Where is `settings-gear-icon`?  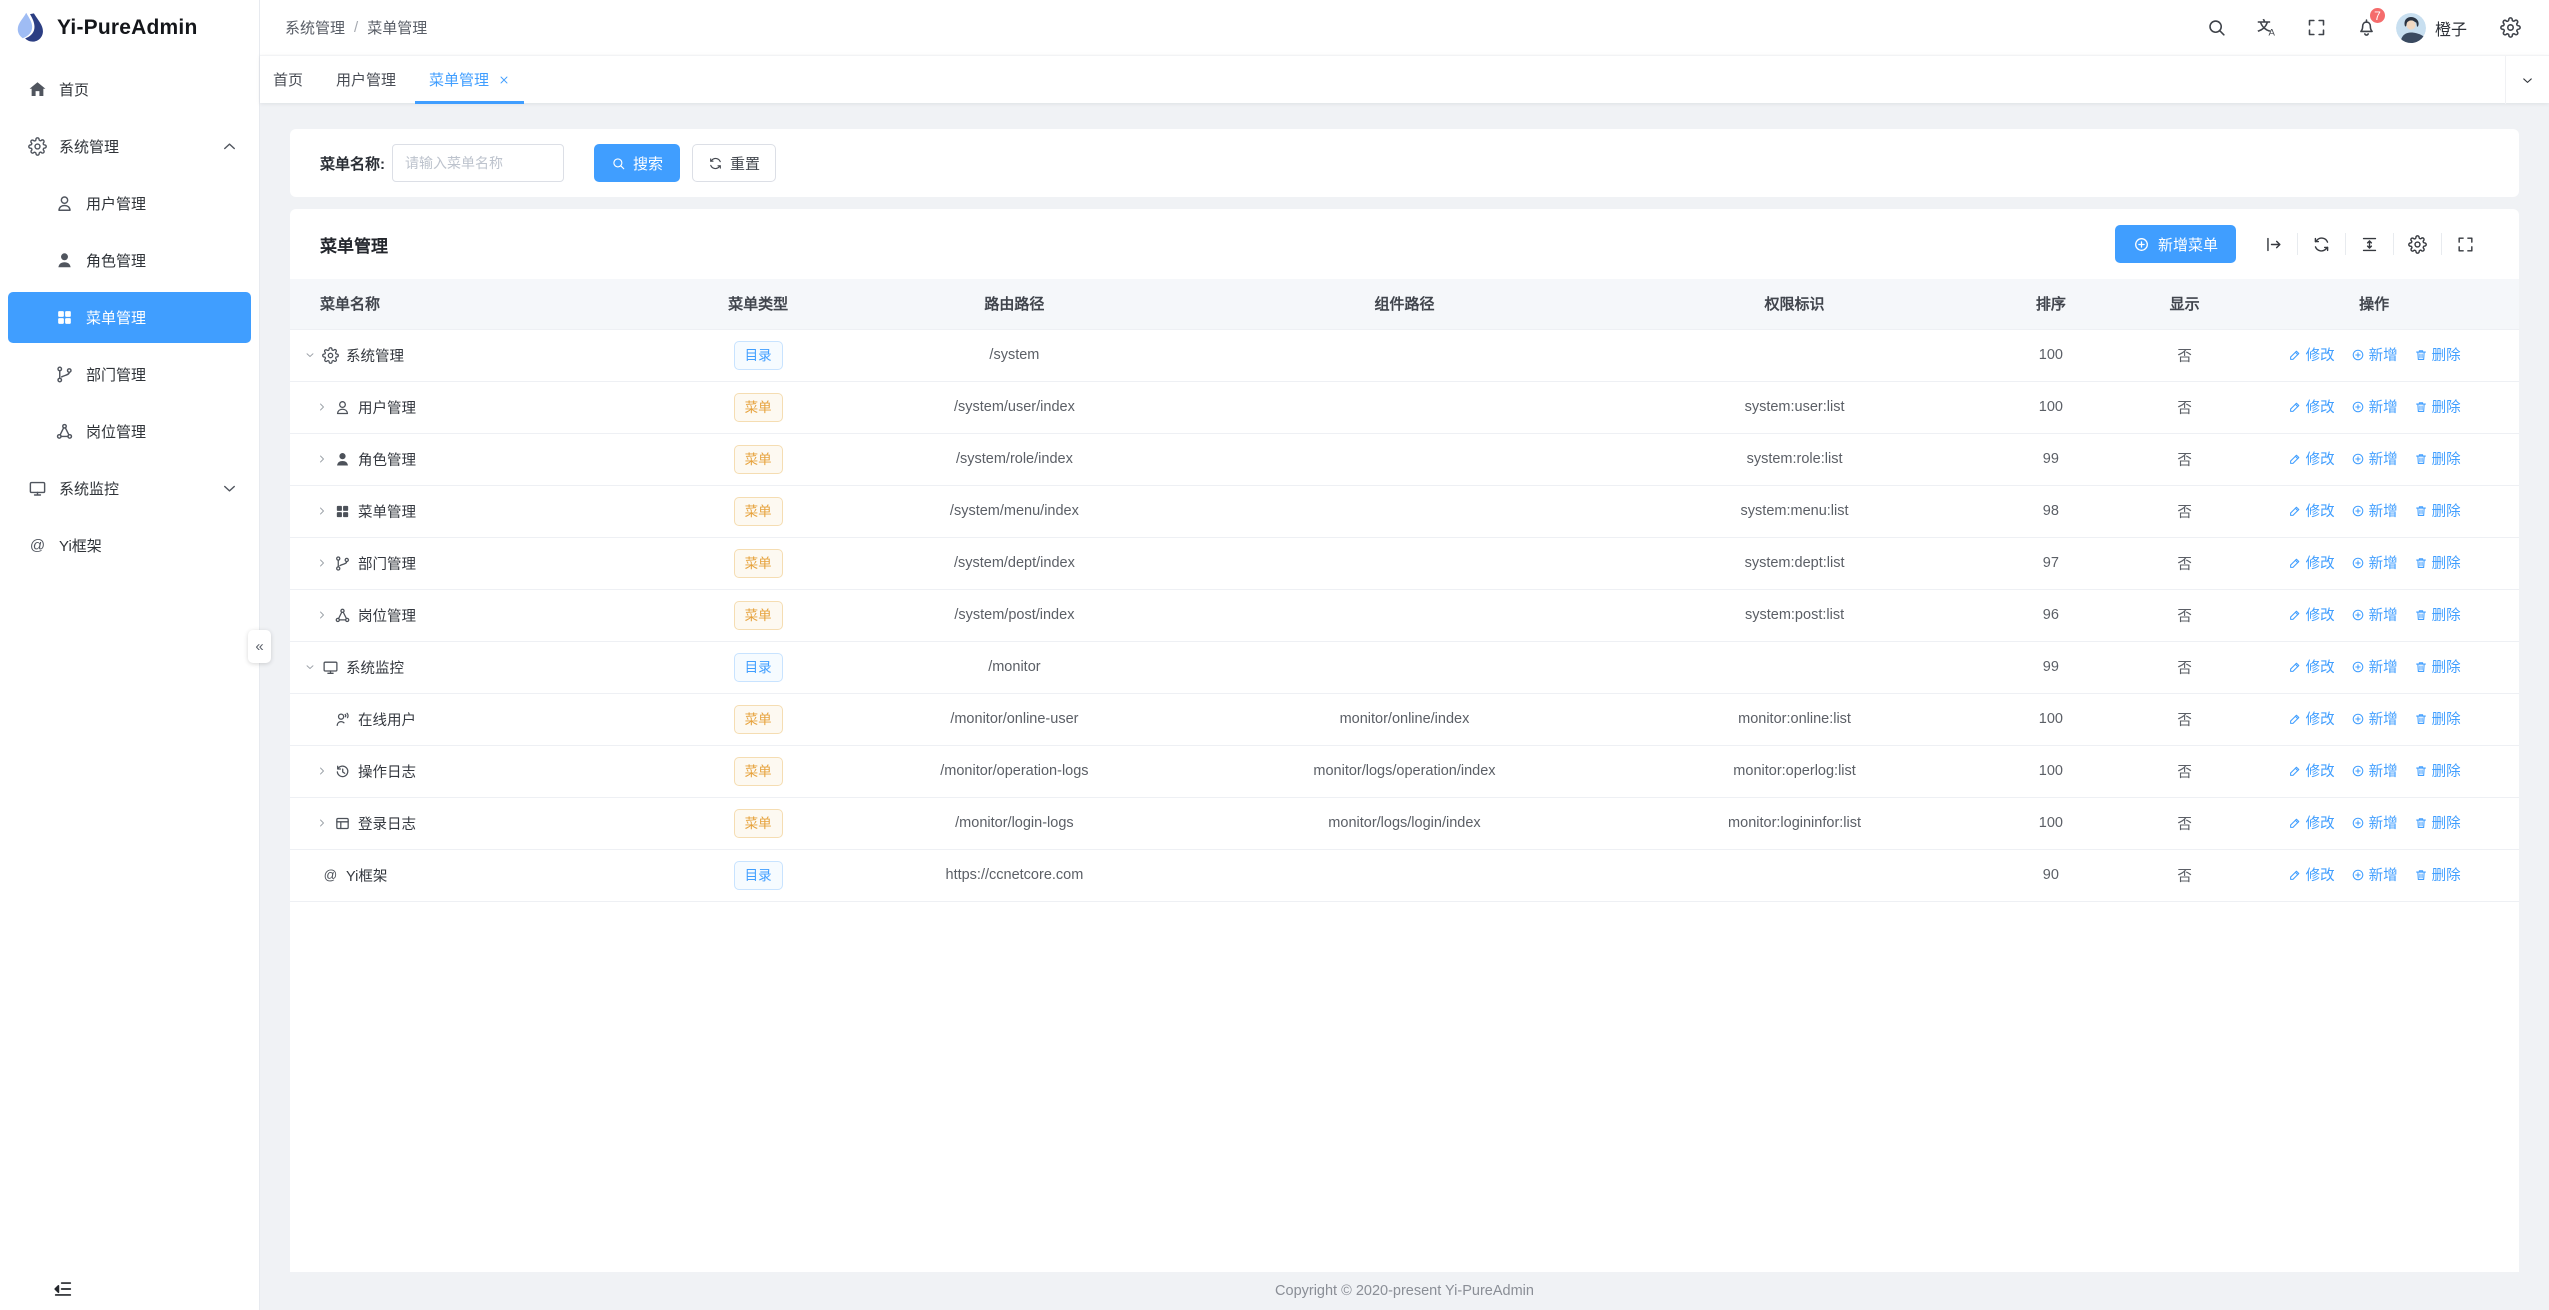 settings-gear-icon is located at coordinates (2510, 27).